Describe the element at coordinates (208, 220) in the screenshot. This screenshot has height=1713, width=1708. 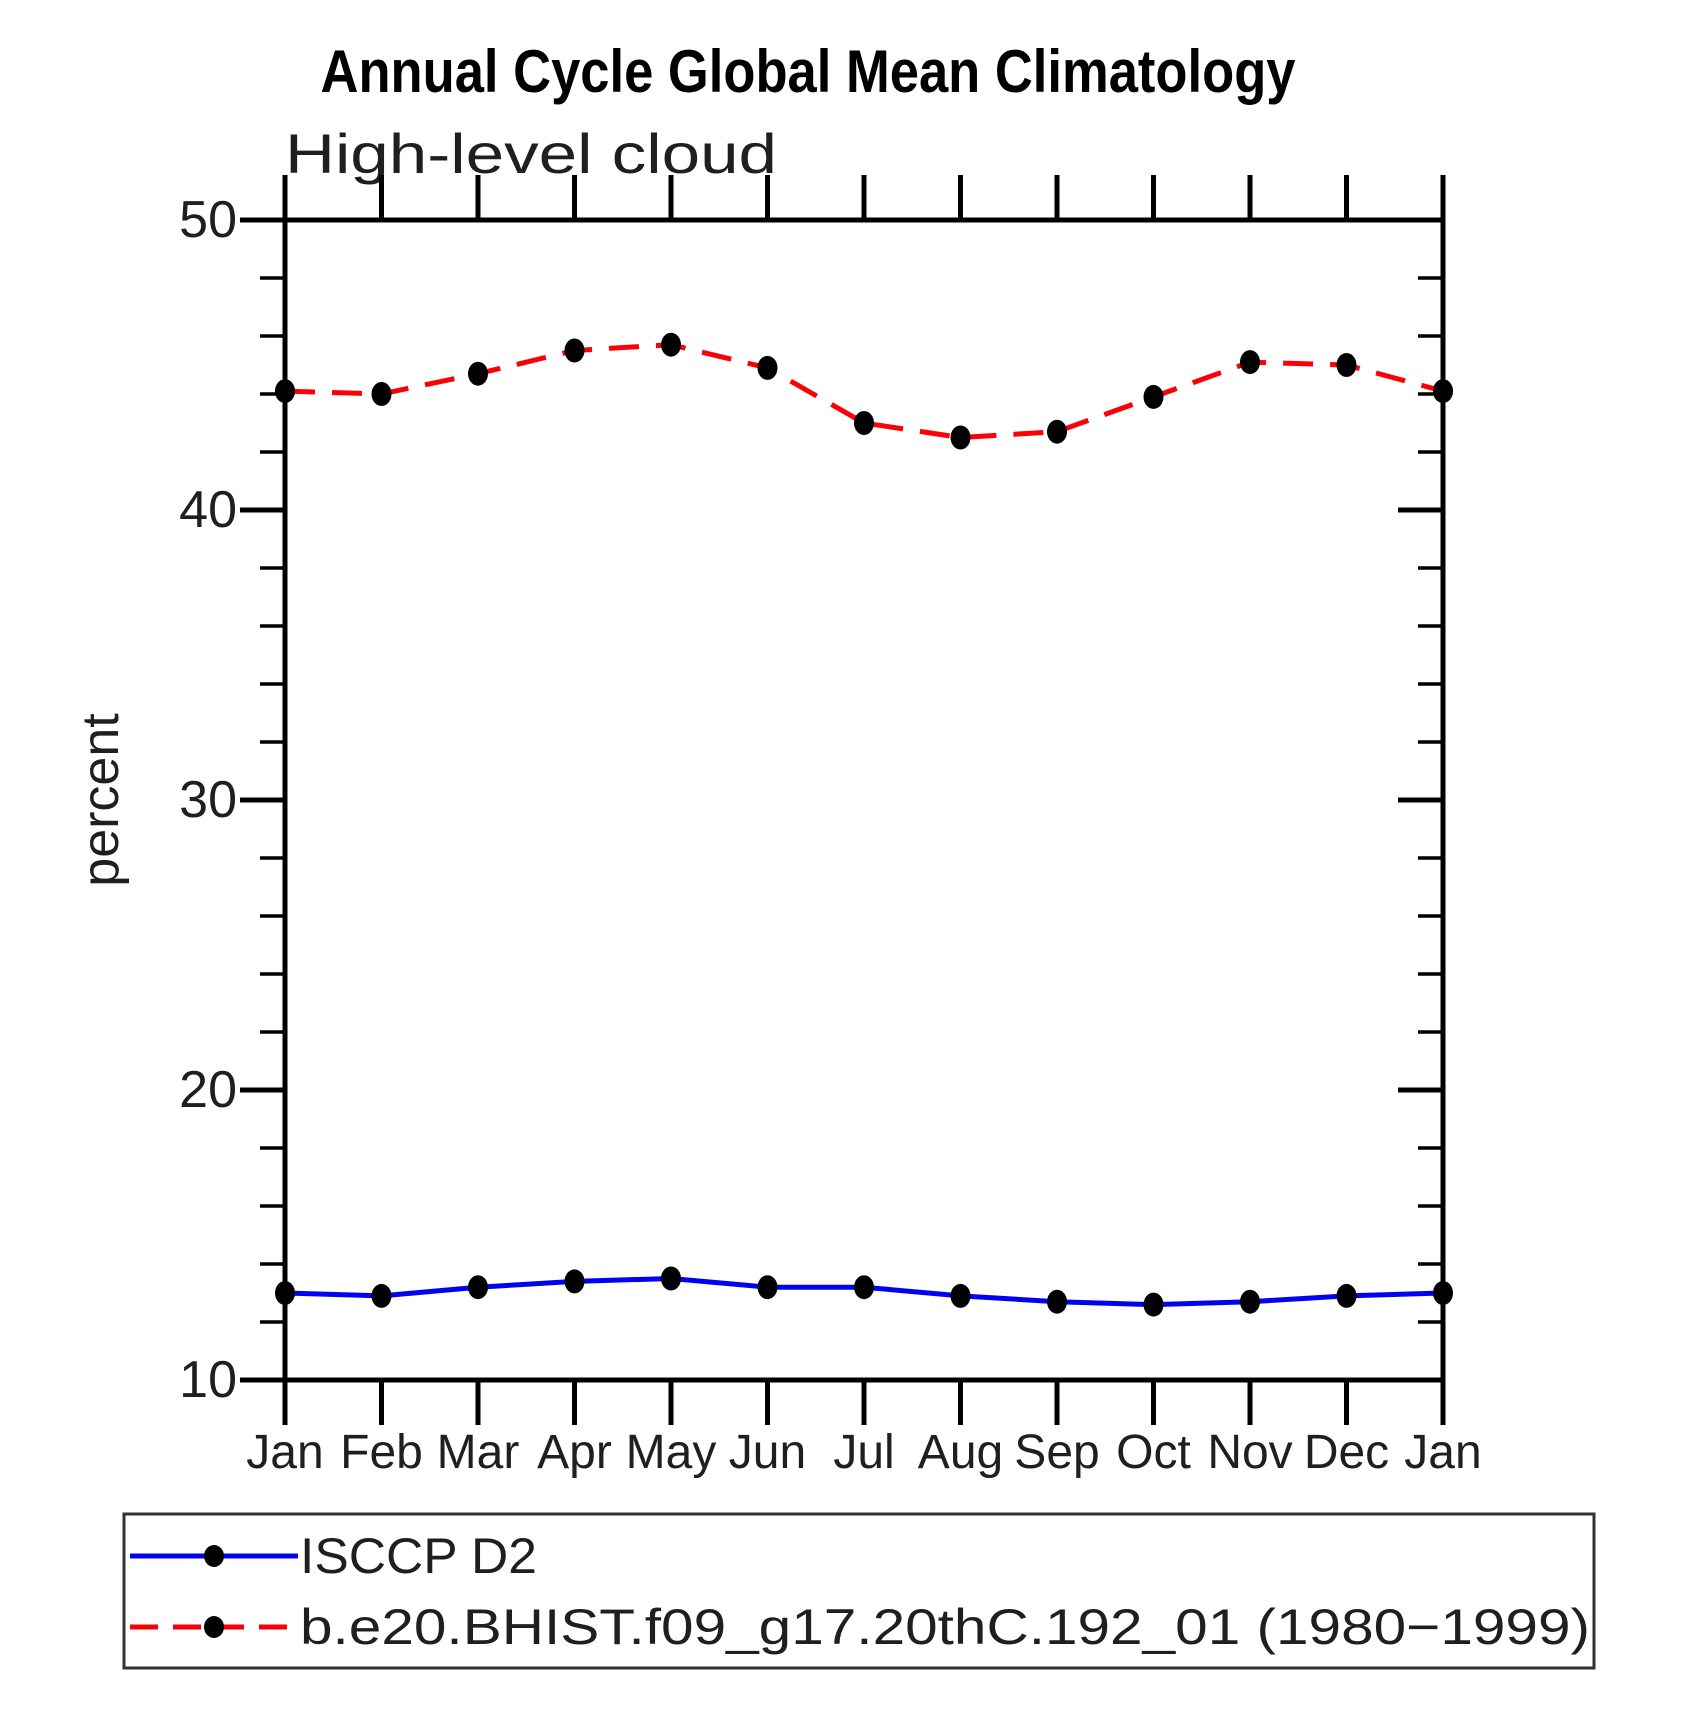
I see `y-tick-label: 50` at that location.